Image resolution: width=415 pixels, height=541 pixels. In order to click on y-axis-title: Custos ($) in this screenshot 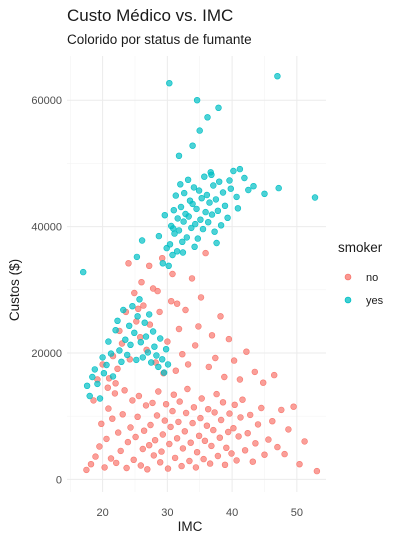, I will do `click(14, 290)`.